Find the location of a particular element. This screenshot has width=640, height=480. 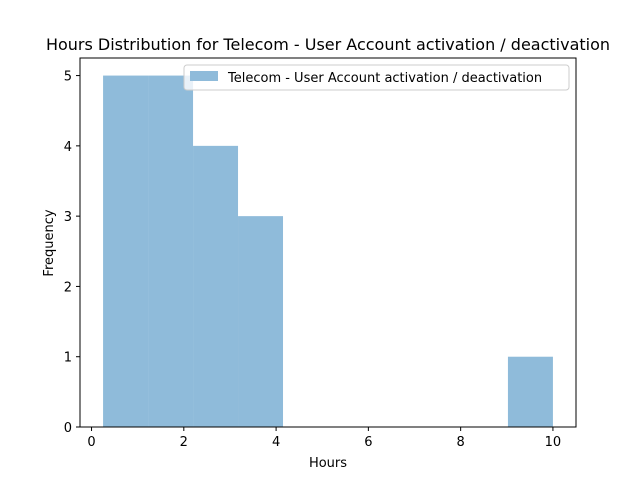

x-tick-label: 2 is located at coordinates (184, 442).